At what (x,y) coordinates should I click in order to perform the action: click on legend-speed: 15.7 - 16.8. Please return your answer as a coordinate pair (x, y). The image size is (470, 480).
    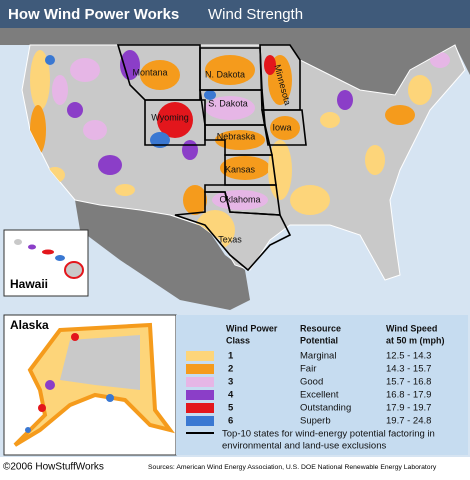
    Looking at the image, I should click on (408, 382).